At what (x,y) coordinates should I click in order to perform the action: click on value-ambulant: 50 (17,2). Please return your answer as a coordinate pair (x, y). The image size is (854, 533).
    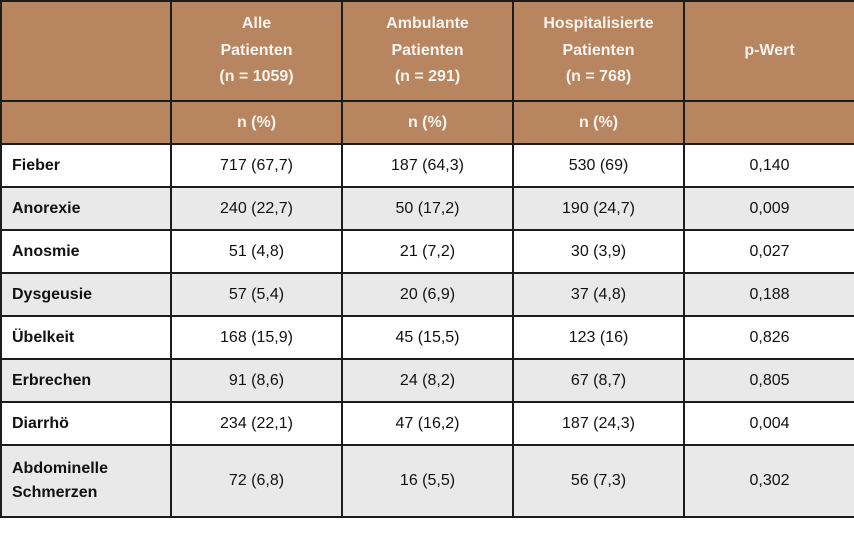
    Looking at the image, I should click on (427, 208).